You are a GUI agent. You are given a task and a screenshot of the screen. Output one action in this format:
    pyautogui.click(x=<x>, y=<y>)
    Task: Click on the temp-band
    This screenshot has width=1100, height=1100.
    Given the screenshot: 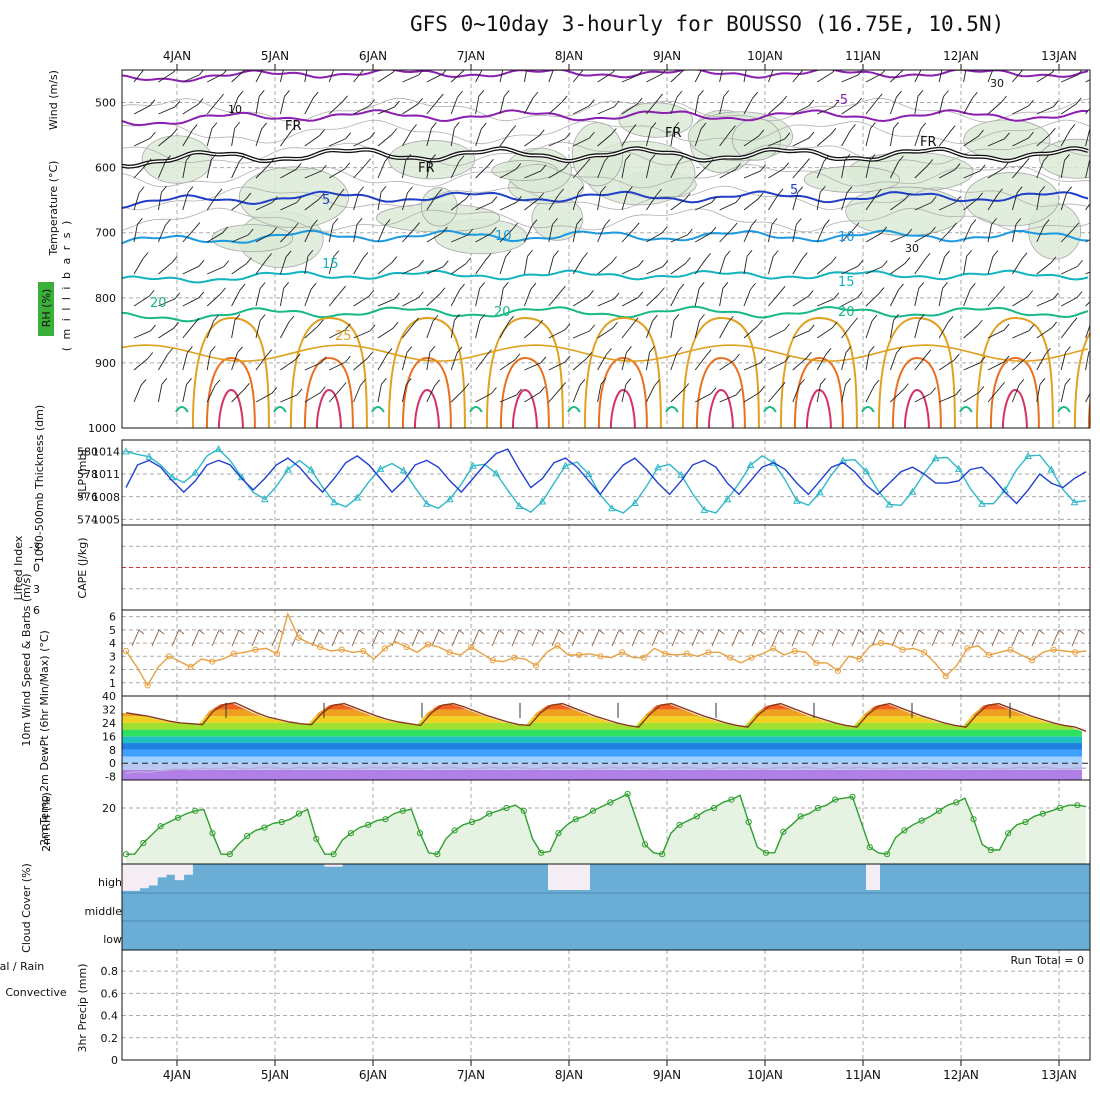 What is the action you would take?
    pyautogui.click(x=602, y=706)
    